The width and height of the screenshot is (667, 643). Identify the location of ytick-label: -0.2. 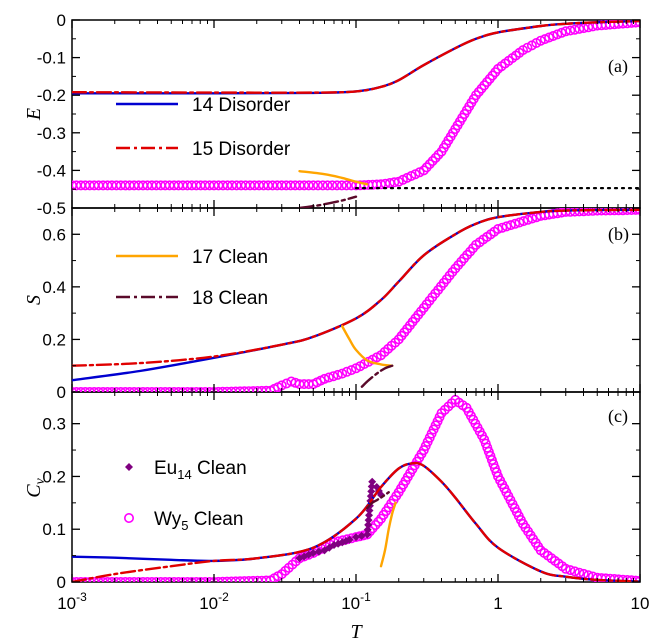
(51, 95).